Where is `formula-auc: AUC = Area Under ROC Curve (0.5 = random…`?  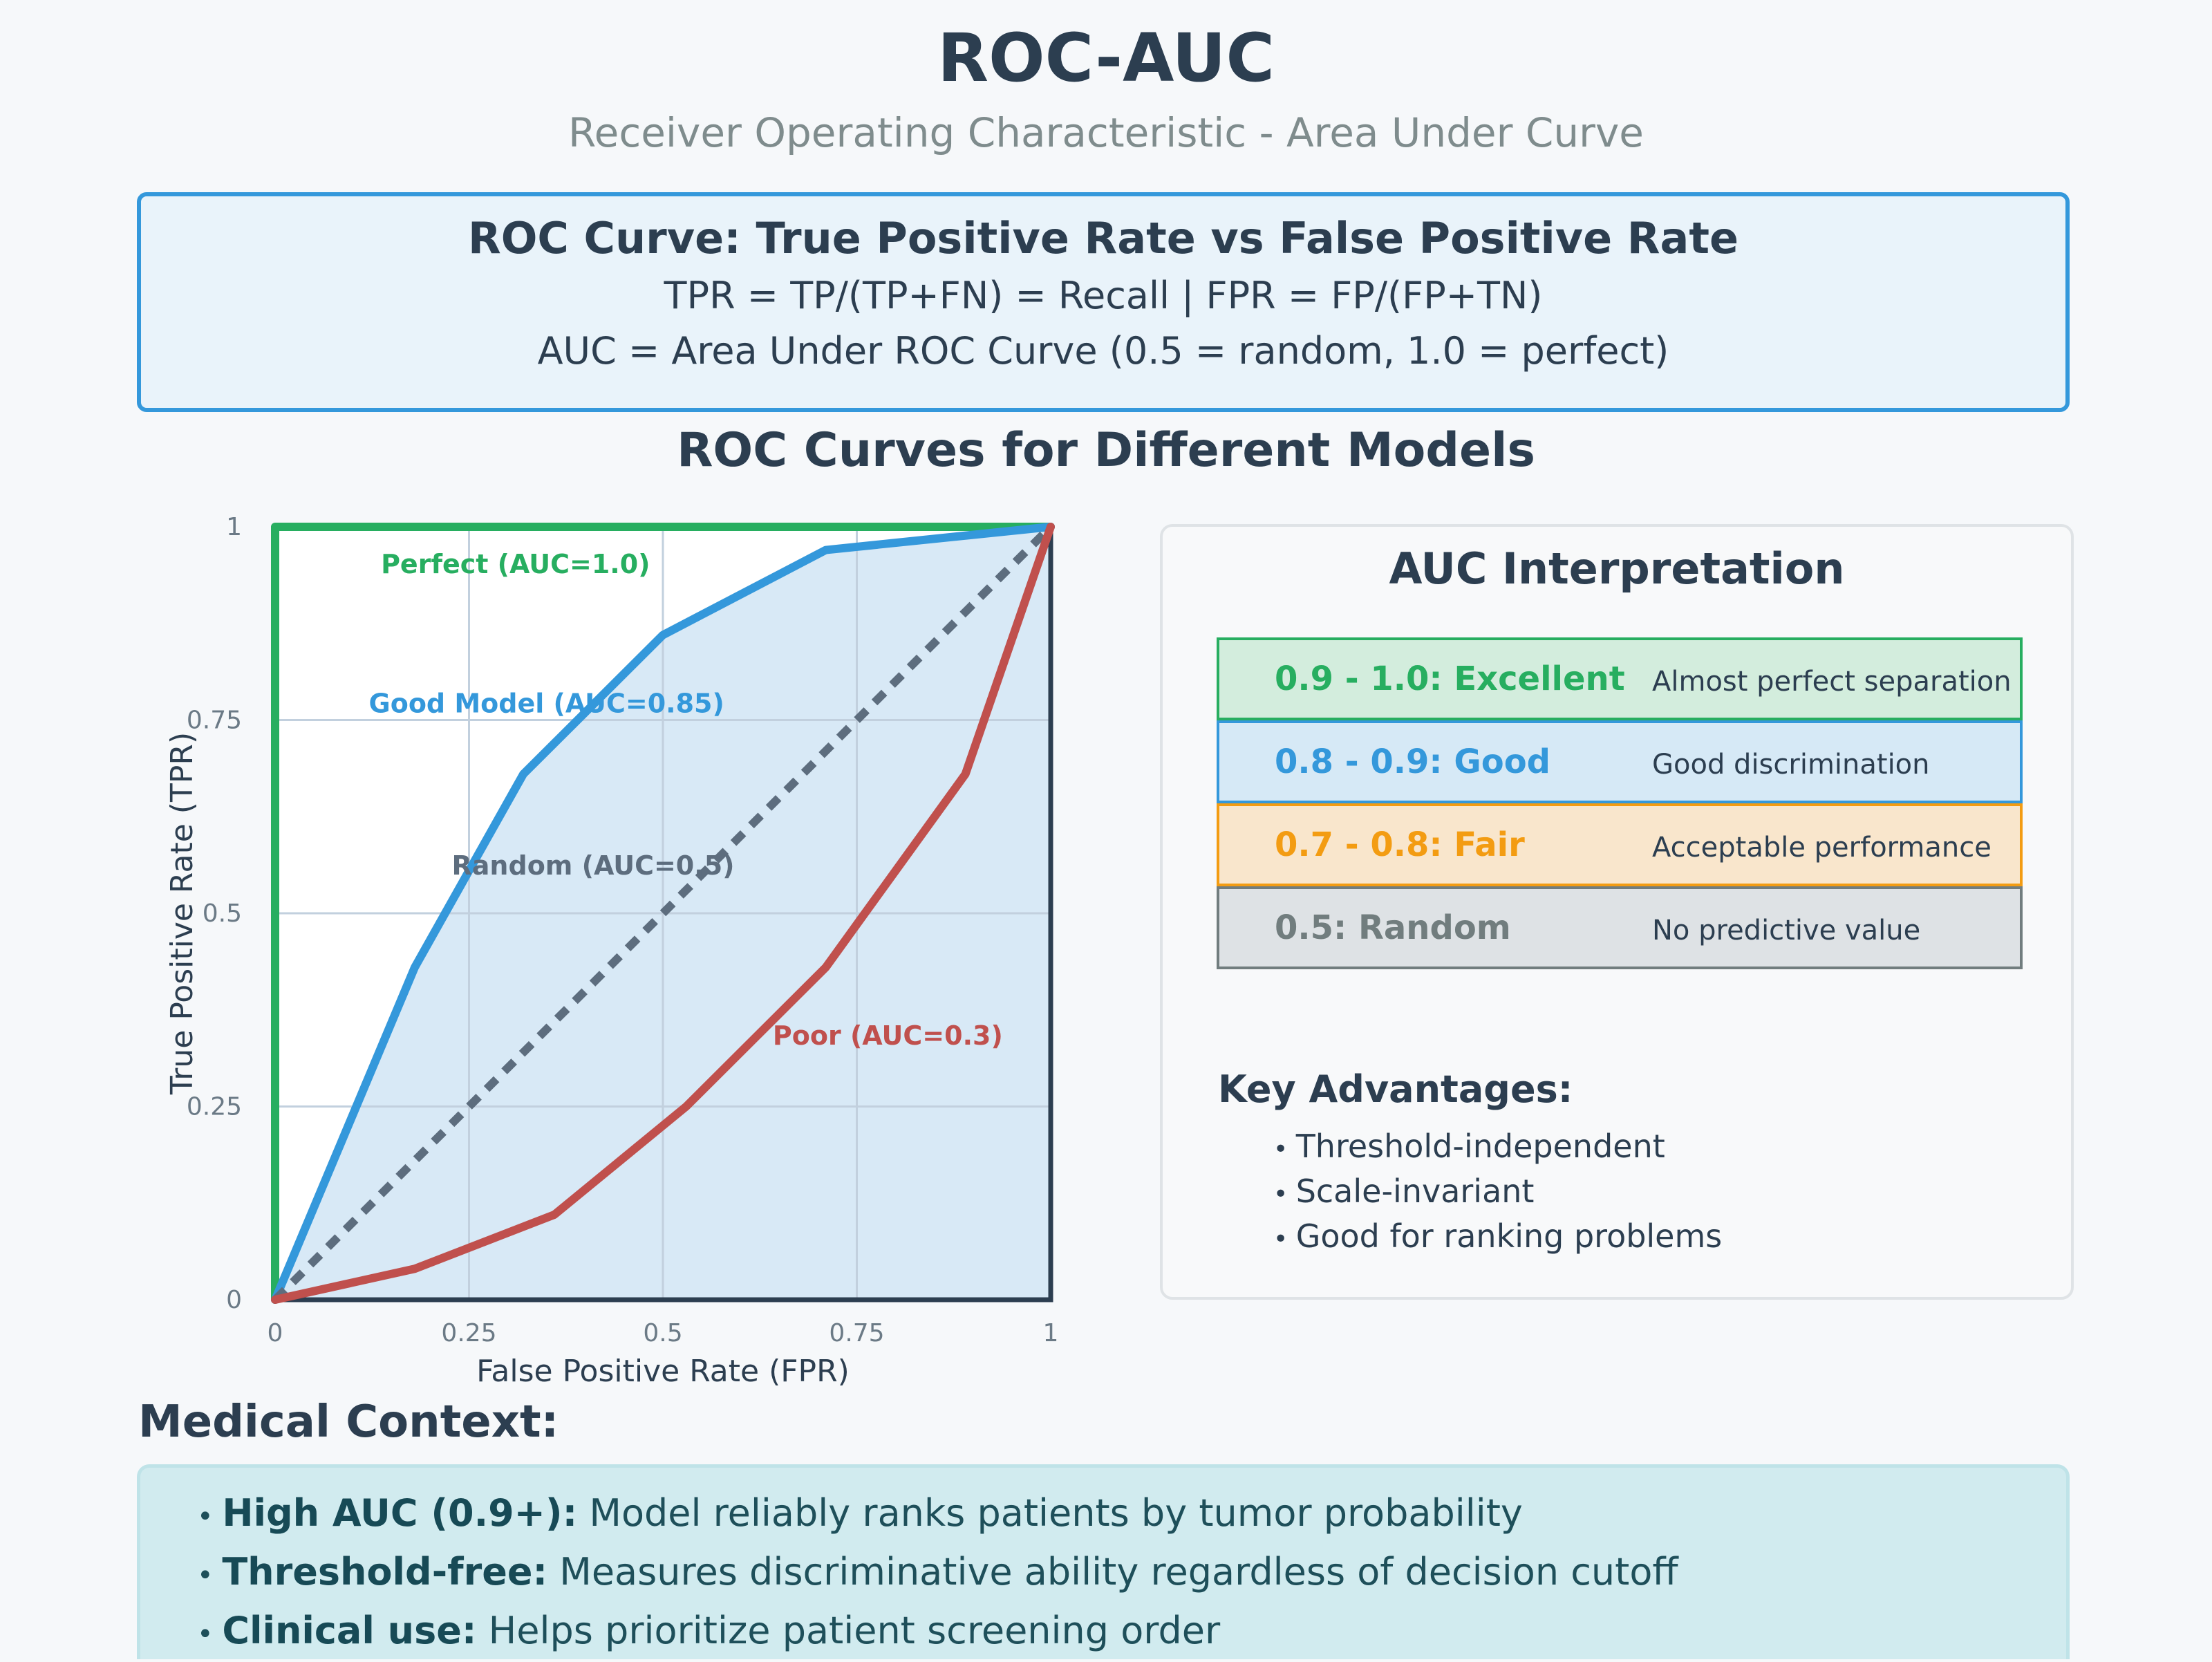 formula-auc: AUC = Area Under ROC Curve (0.5 = random… is located at coordinates (1103, 351).